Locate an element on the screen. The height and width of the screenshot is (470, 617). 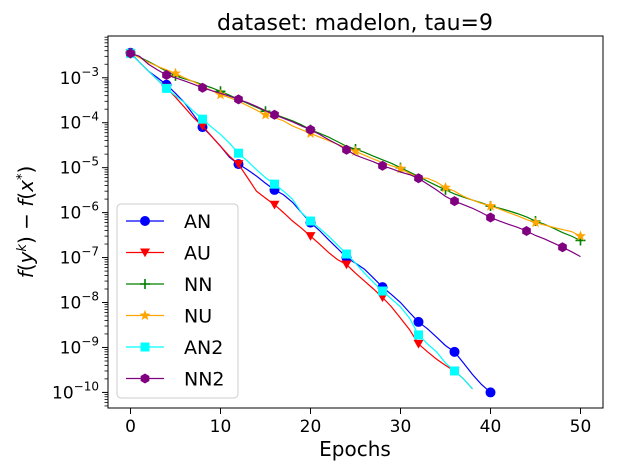
y-tick-label: 10⁻¹⁰ is located at coordinates (75, 391).